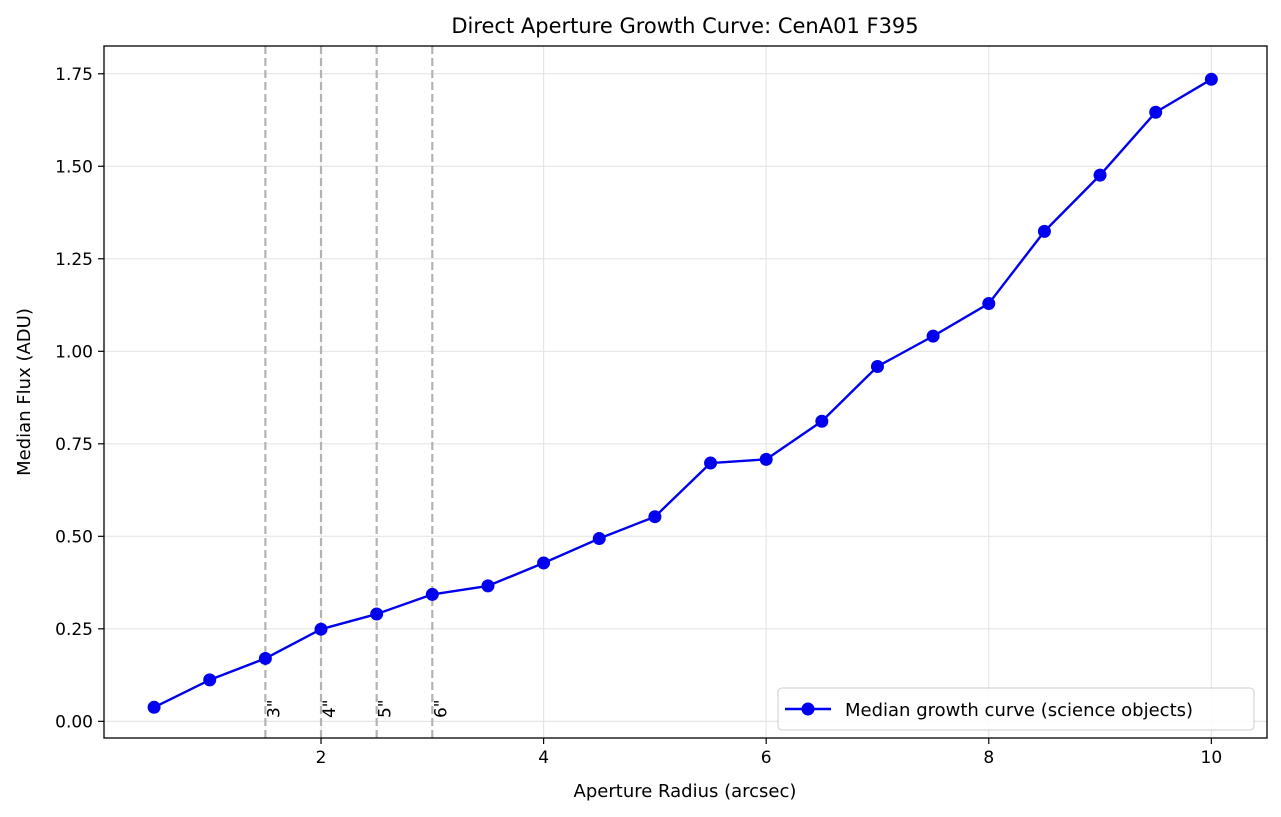  Describe the element at coordinates (74, 630) in the screenshot. I see `y-tick-label: 0.25` at that location.